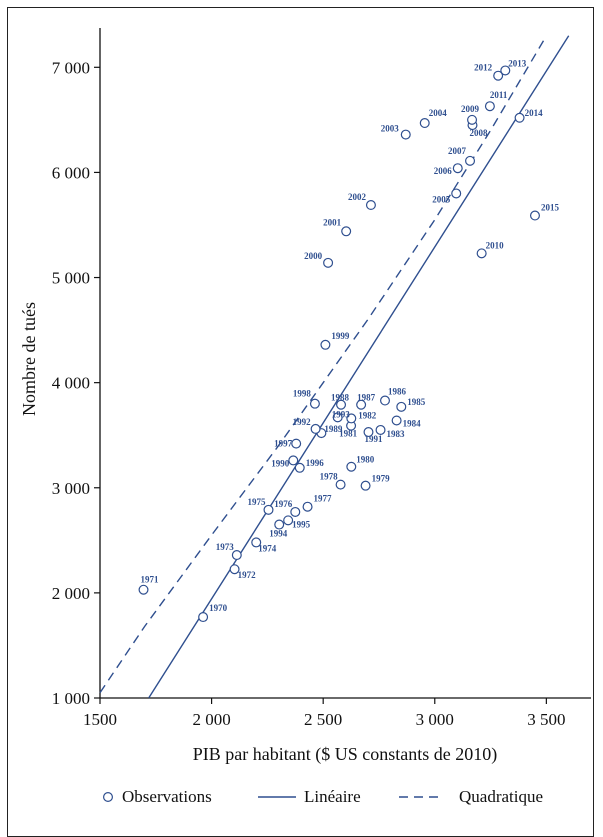  I want to click on year-label: 2001, so click(332, 222).